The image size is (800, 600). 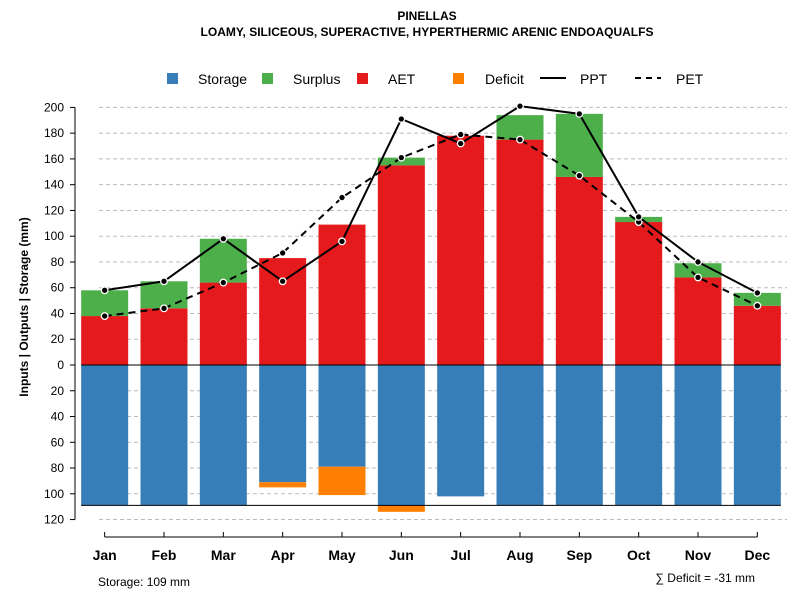 I want to click on legend-label-ppt: PPT, so click(x=594, y=79).